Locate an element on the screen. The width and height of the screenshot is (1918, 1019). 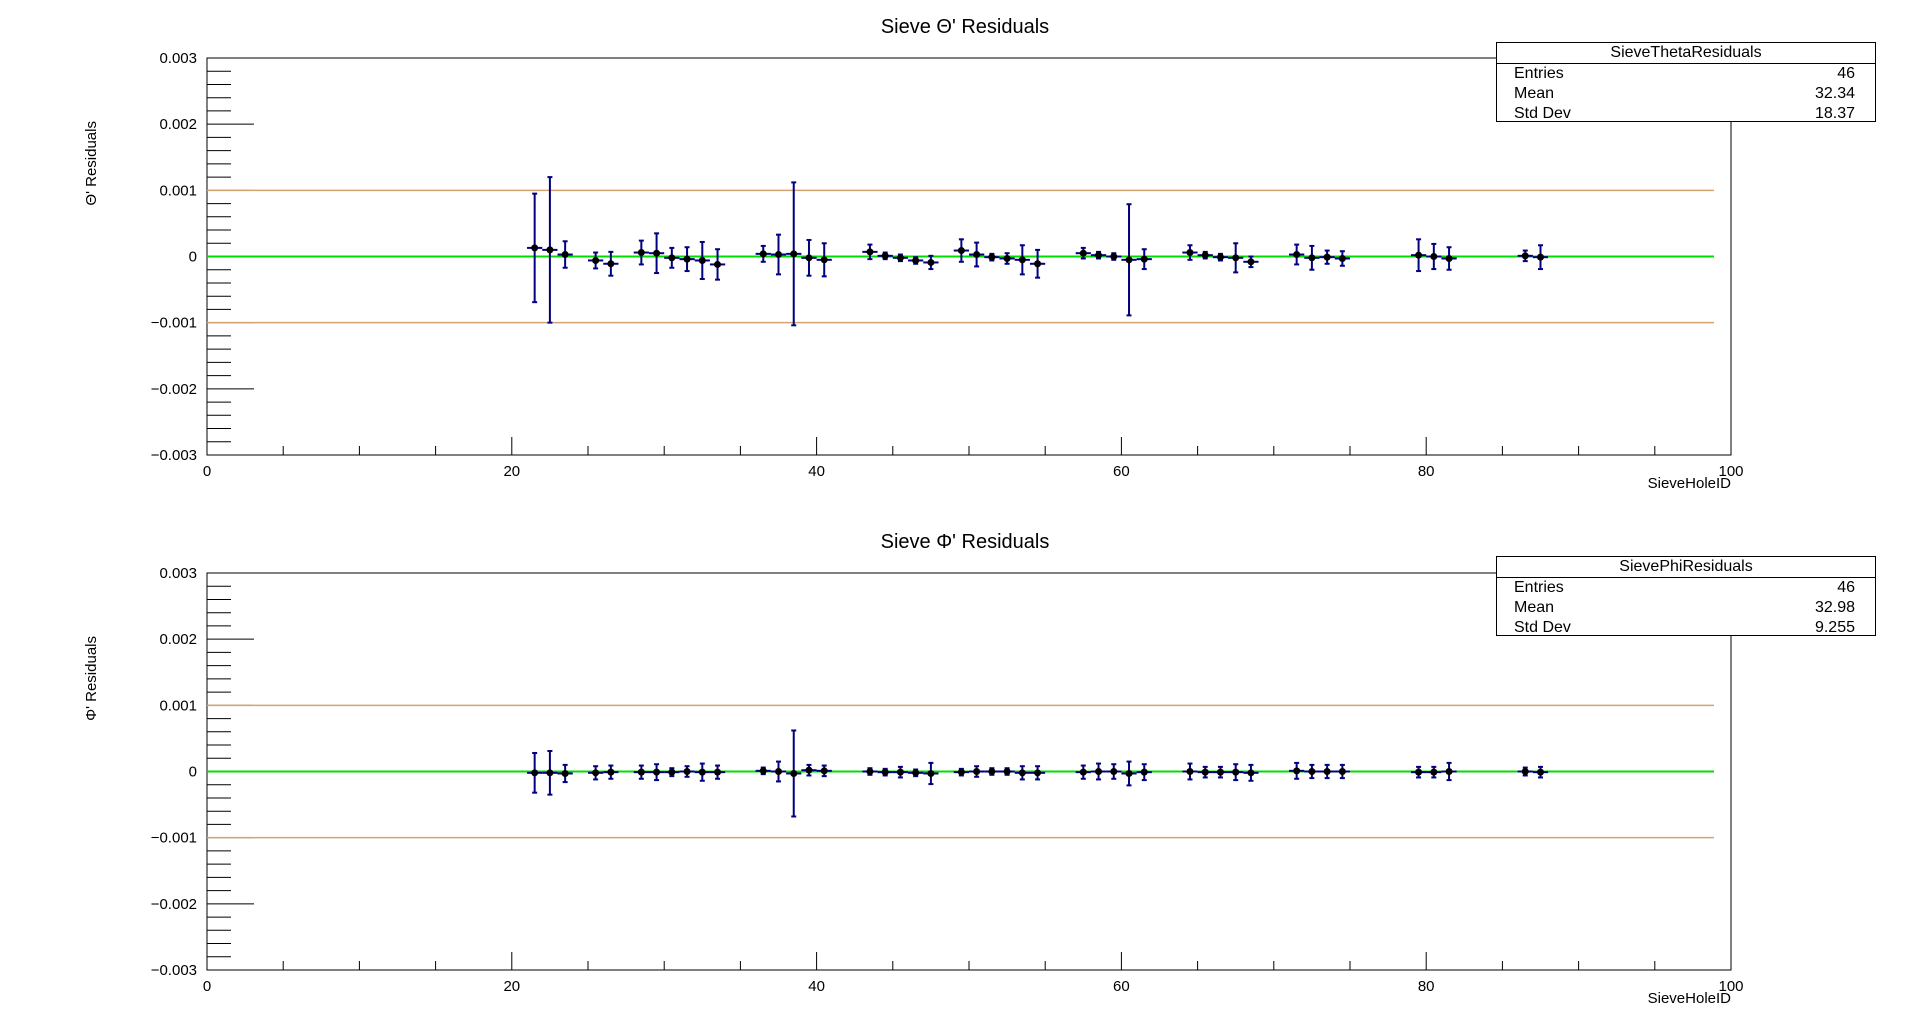
y-tick-label: 0 is located at coordinates (193, 772).